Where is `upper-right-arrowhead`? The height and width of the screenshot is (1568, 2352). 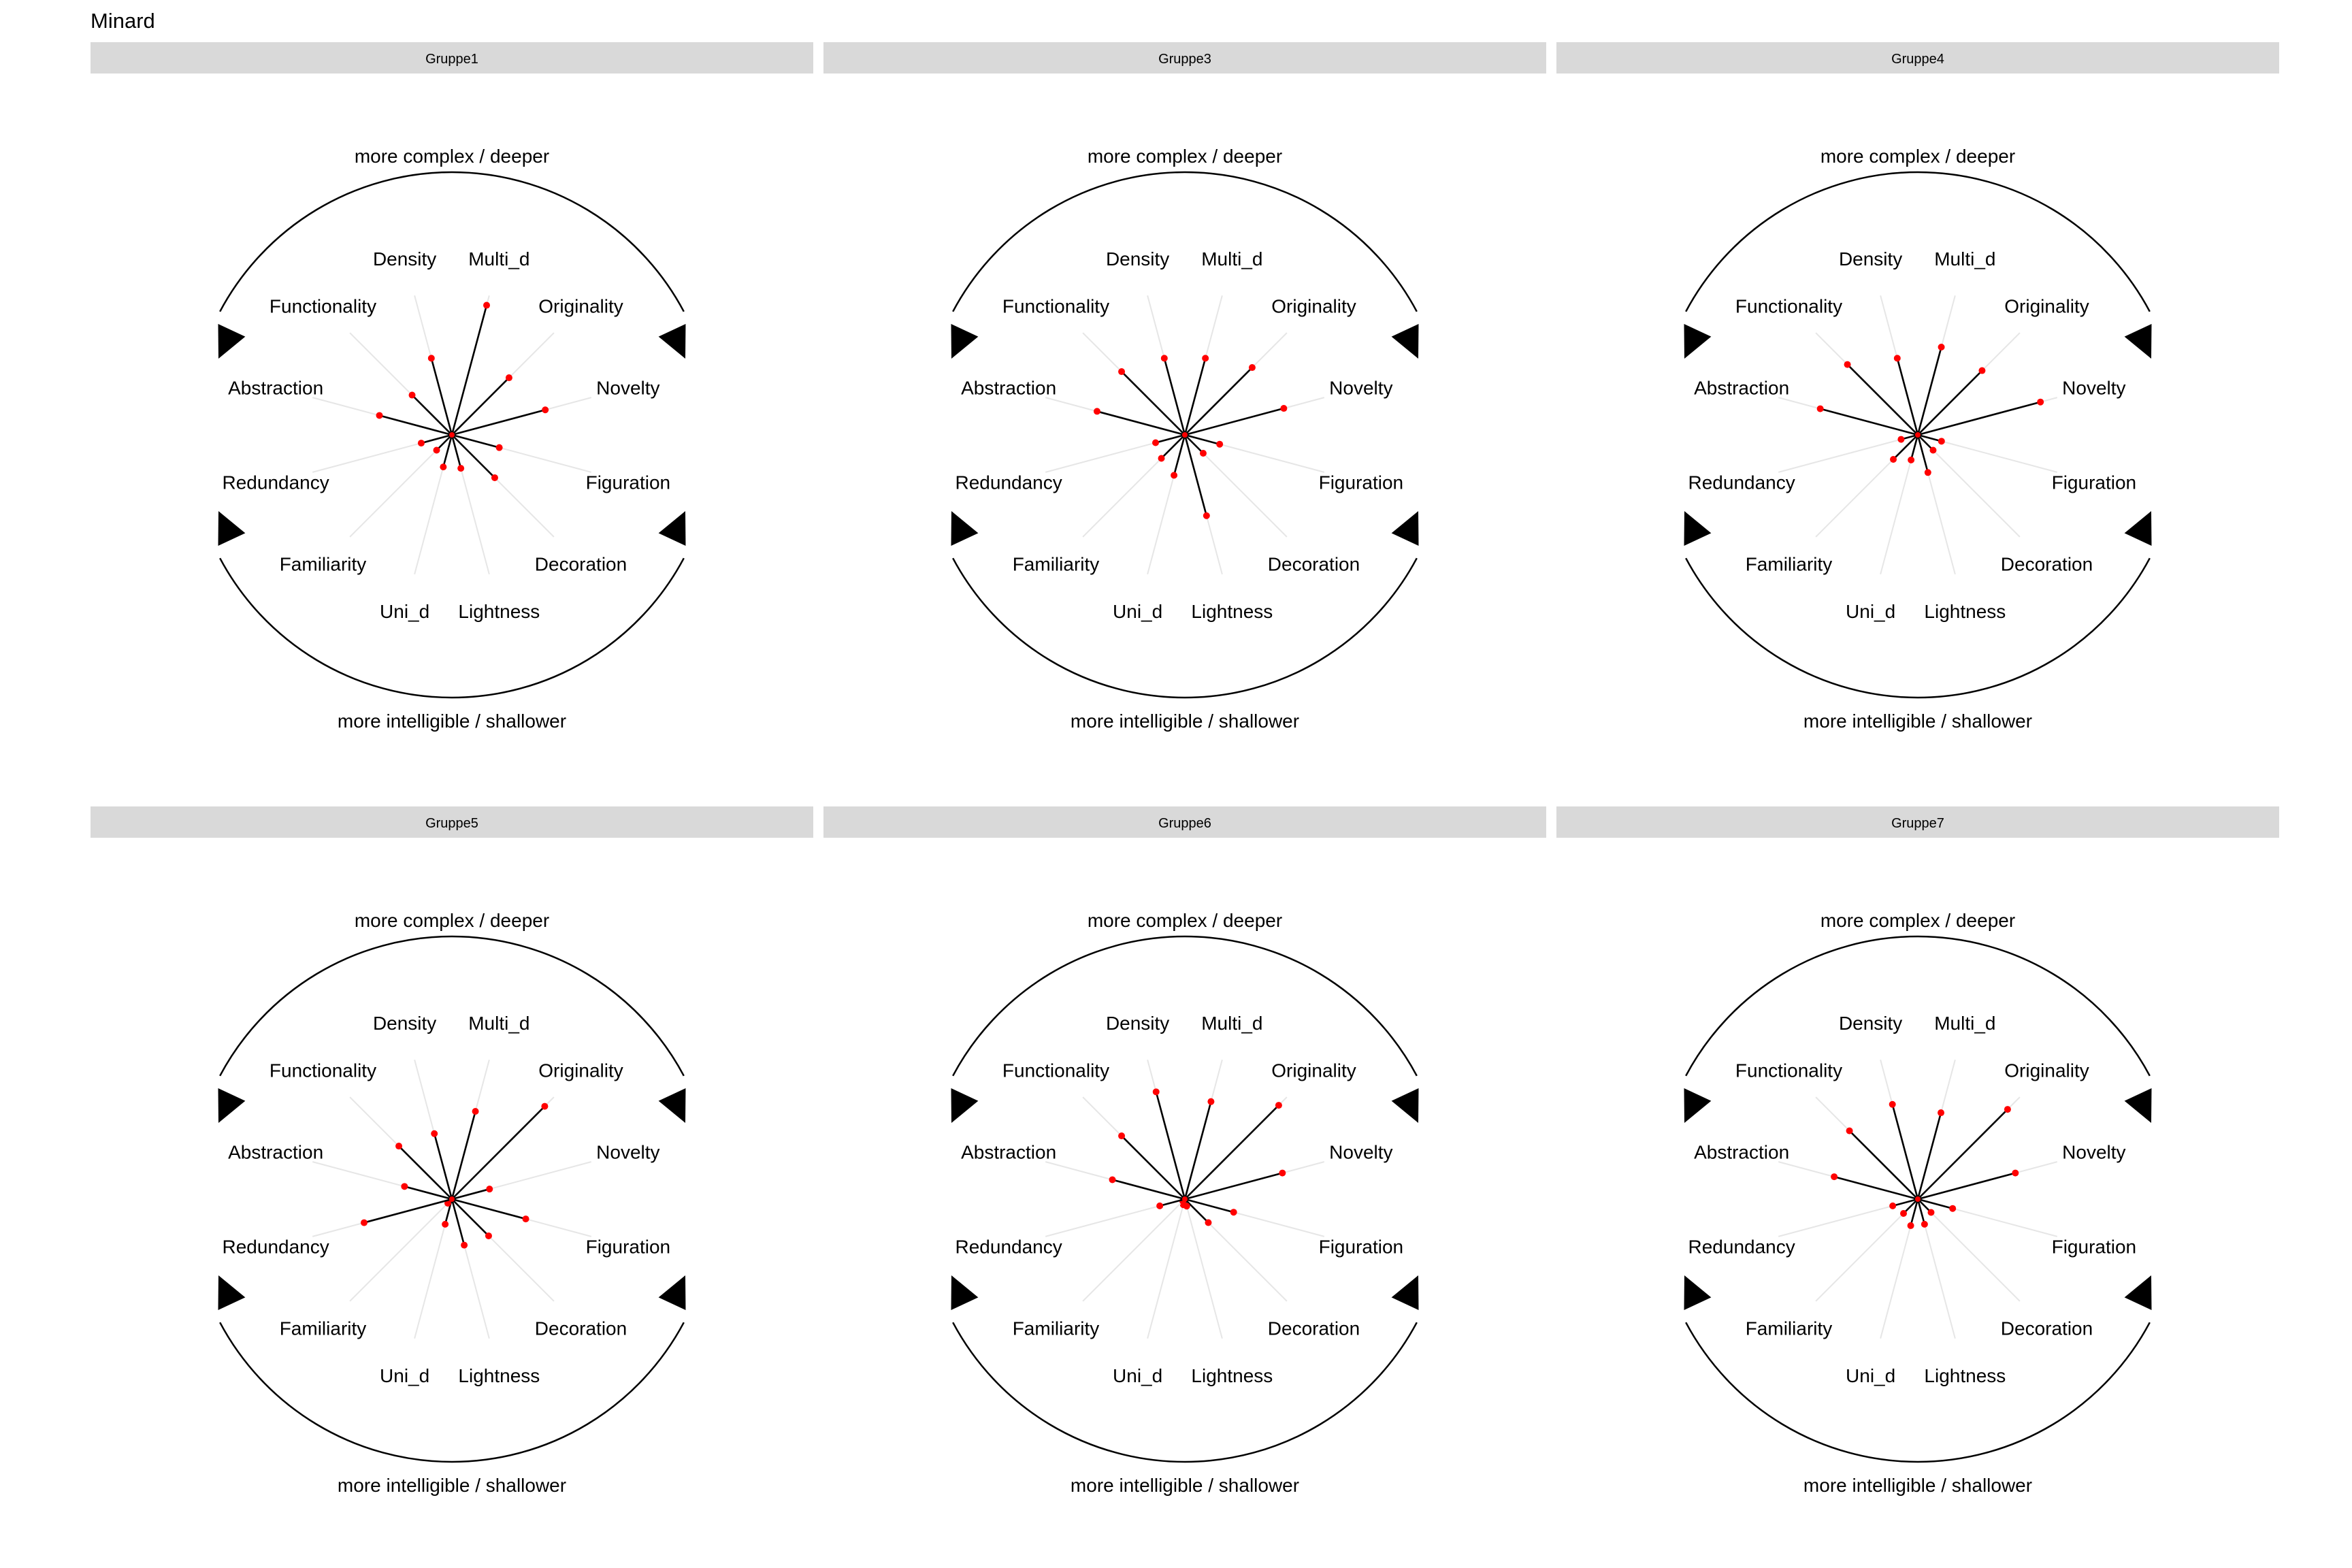 upper-right-arrowhead is located at coordinates (2138, 1106).